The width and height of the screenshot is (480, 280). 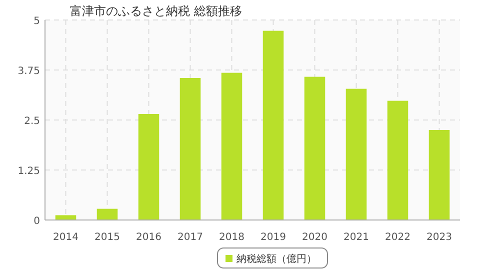 I want to click on x-tick-label: 2018, so click(x=231, y=237).